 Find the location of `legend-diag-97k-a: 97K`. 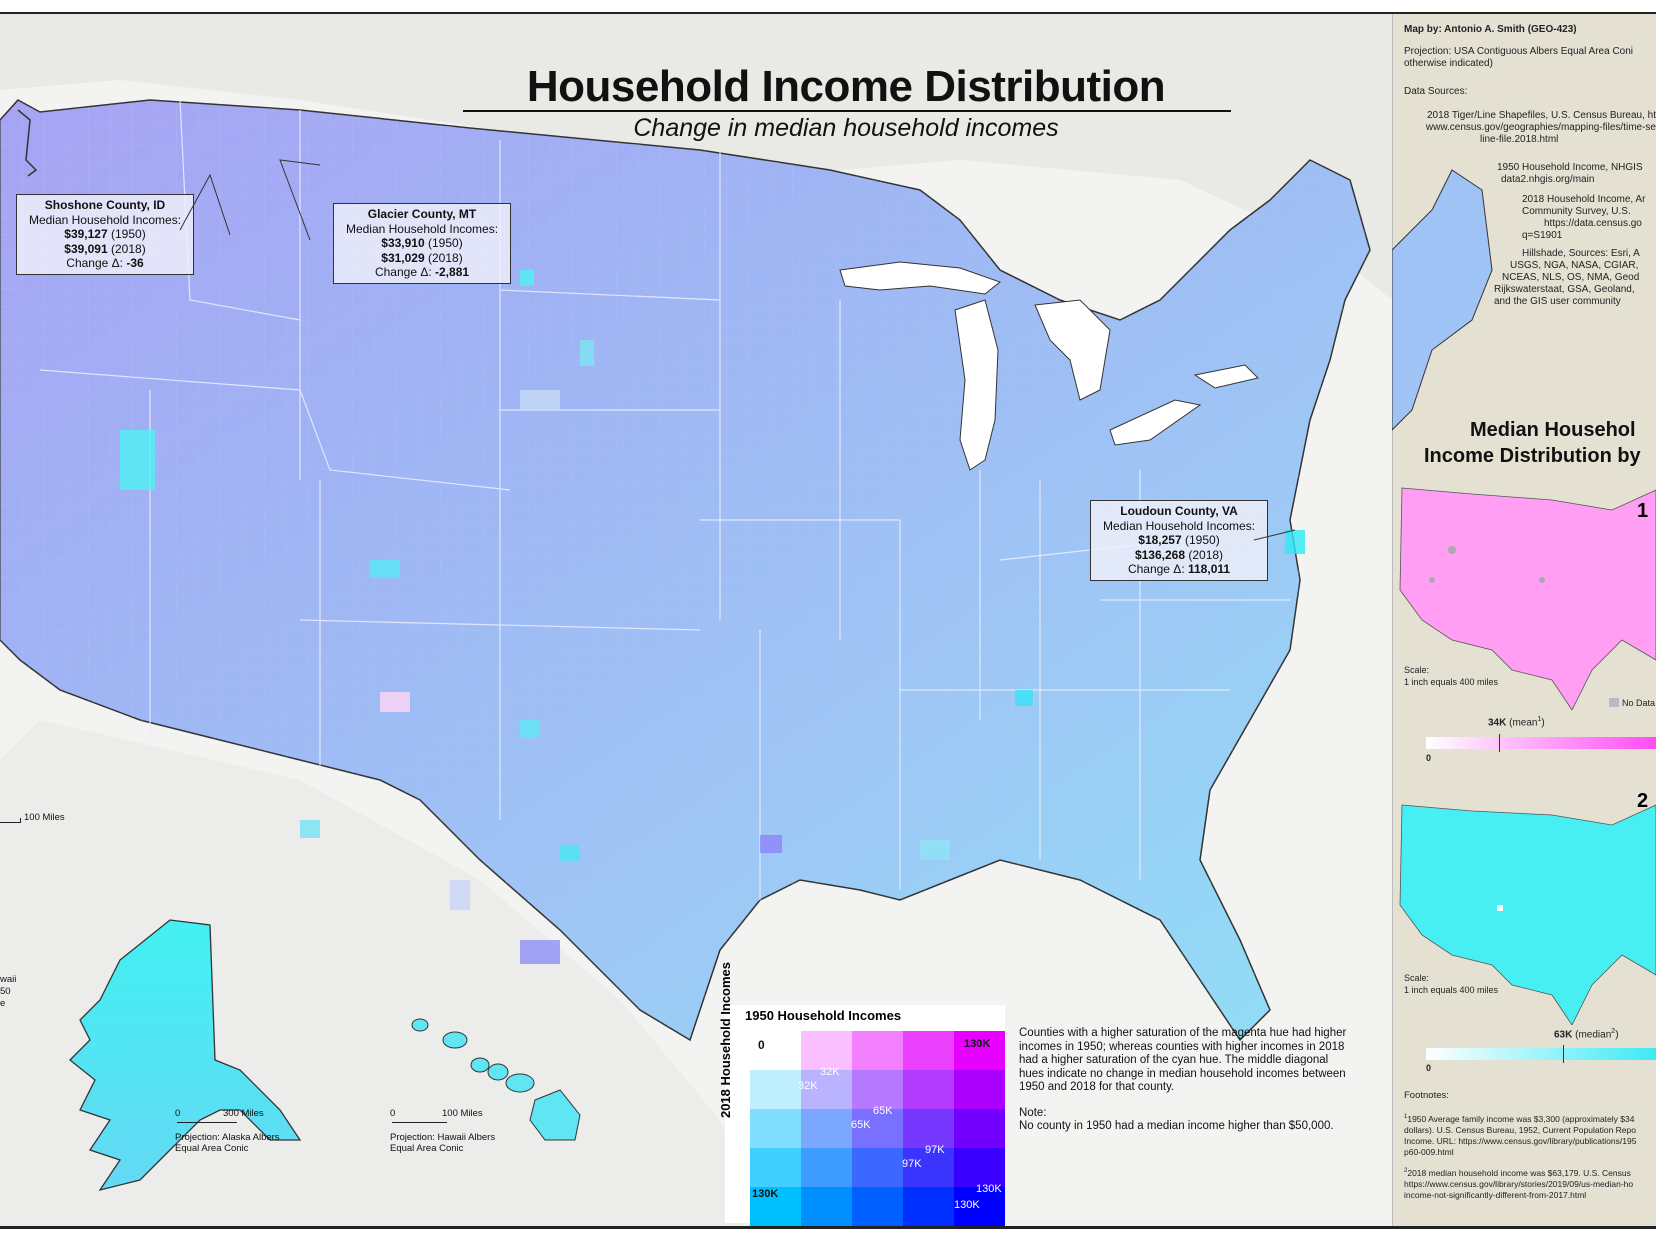

legend-diag-97k-a: 97K is located at coordinates (935, 1150).